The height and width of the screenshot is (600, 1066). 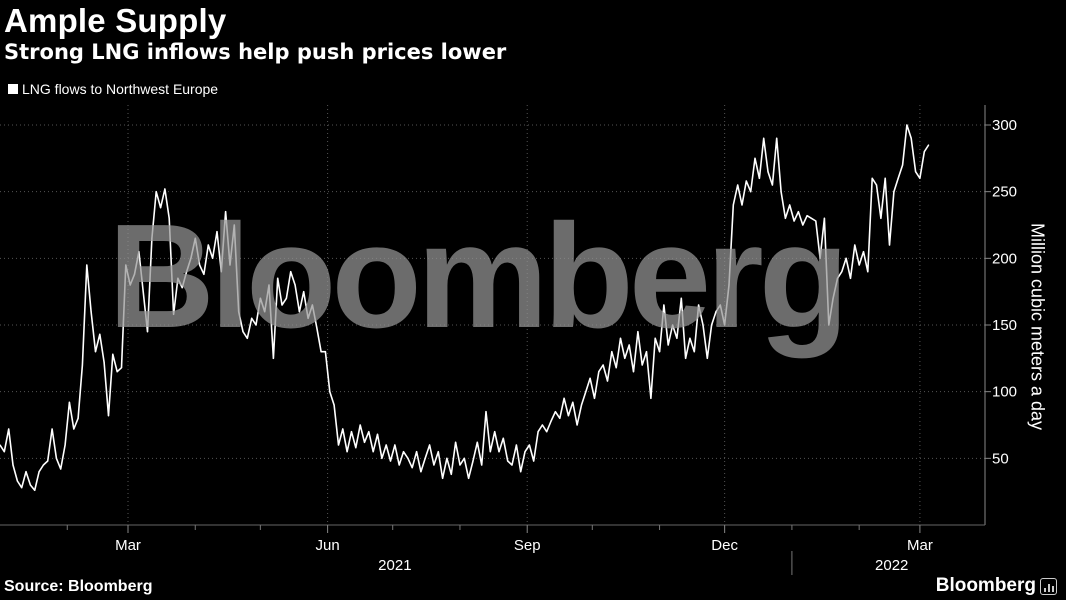 I want to click on x-tick-label: Dec, so click(x=724, y=545).